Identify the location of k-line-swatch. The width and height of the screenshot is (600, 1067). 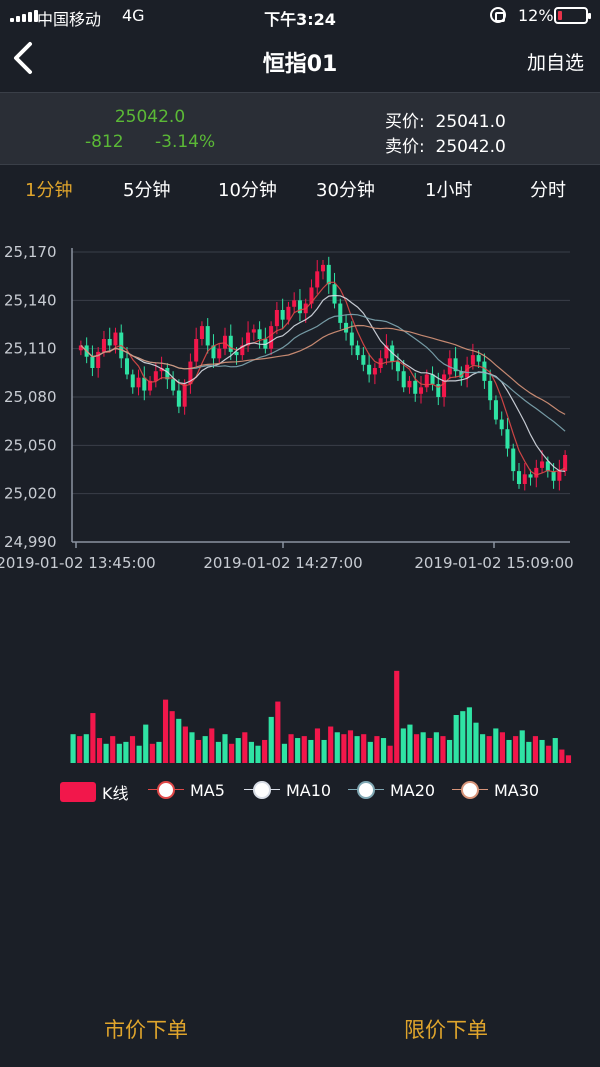
(78, 792).